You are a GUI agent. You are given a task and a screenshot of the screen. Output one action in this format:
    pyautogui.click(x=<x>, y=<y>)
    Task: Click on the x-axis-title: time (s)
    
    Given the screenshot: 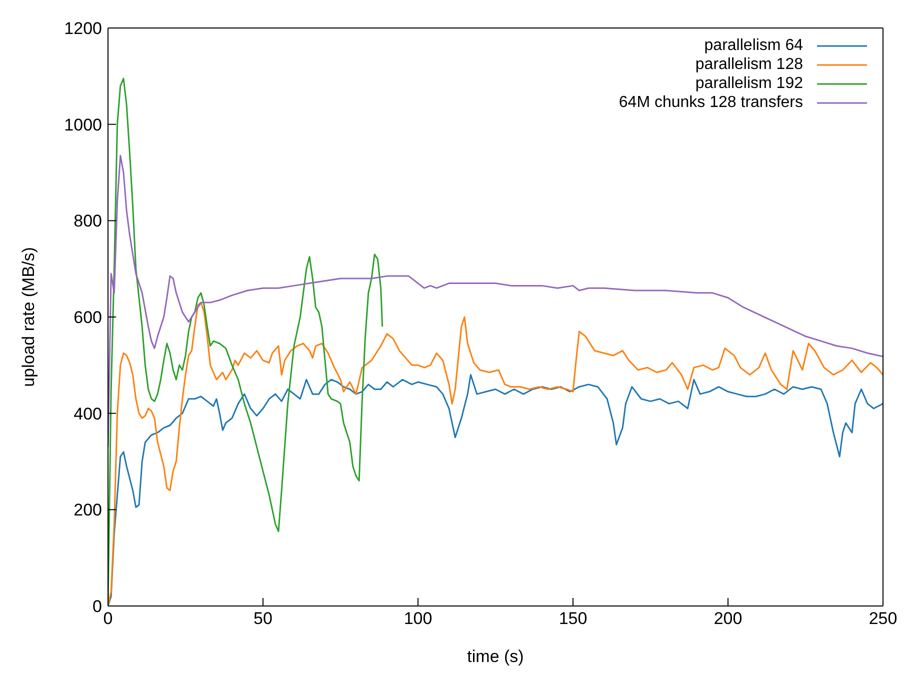 What is the action you would take?
    pyautogui.click(x=495, y=656)
    